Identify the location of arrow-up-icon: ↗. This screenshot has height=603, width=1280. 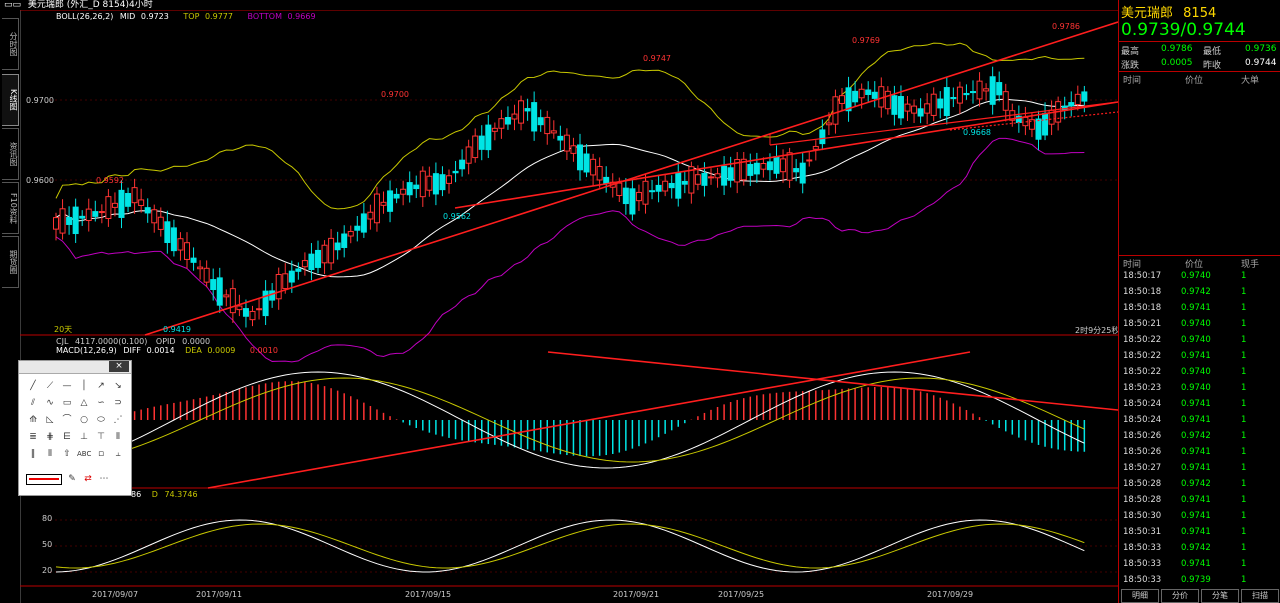
(101, 386).